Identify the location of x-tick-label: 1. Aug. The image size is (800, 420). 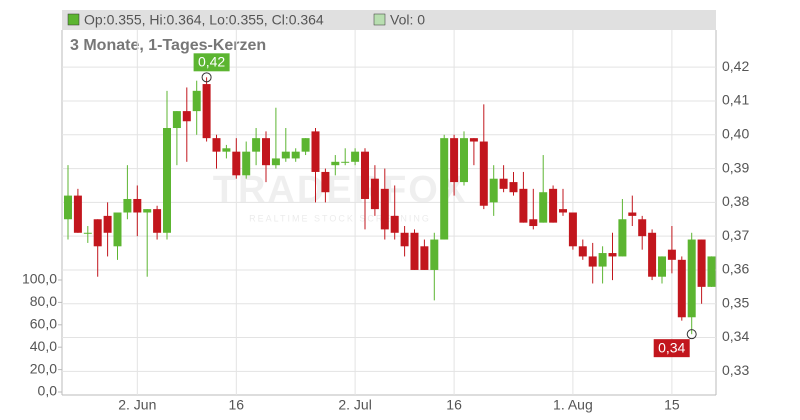
(573, 405).